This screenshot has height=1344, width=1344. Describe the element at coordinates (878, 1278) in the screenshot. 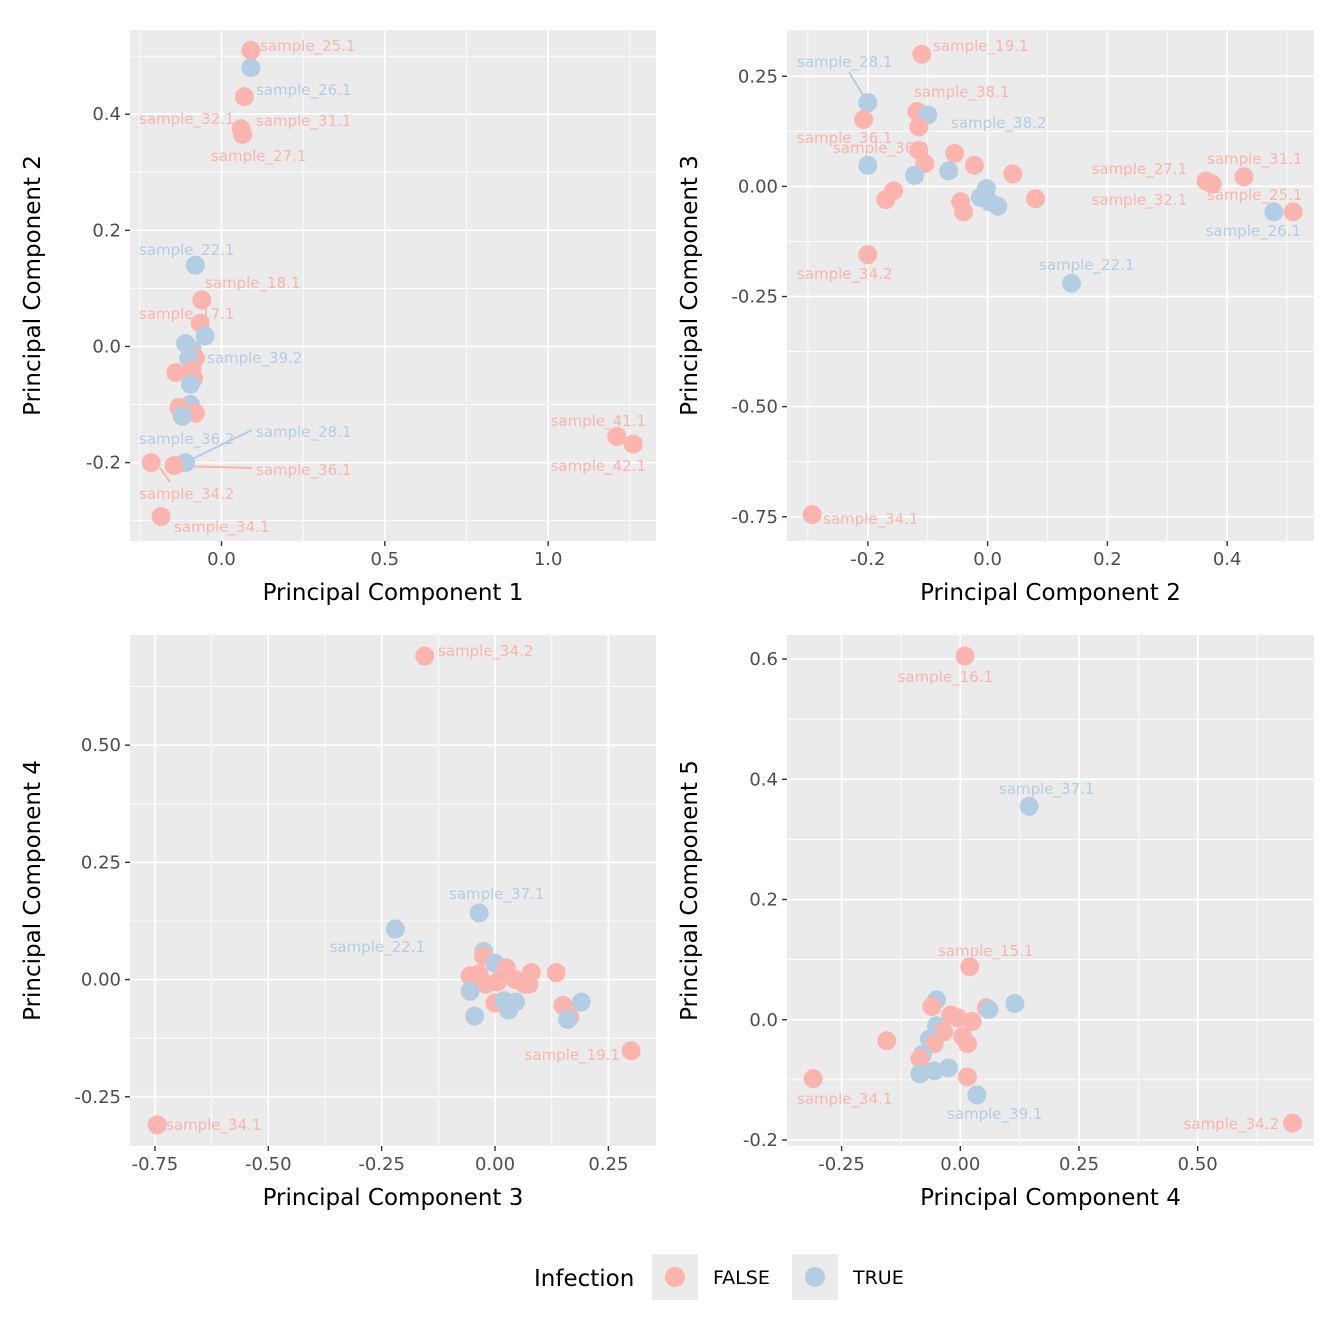

I see `legend-label-true: TRUE` at that location.